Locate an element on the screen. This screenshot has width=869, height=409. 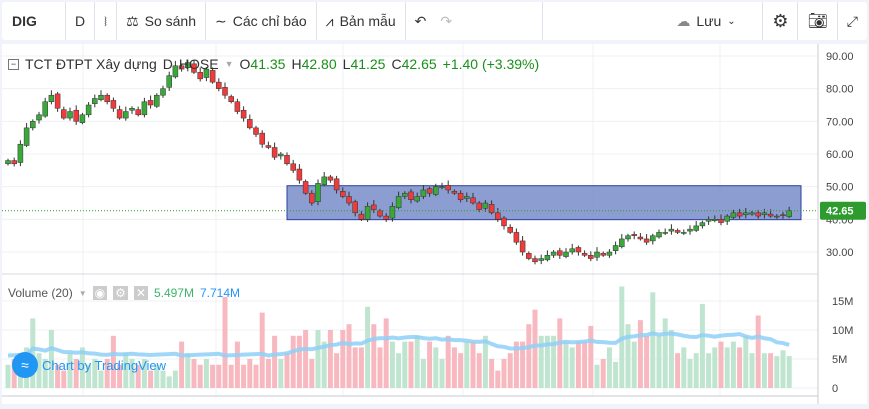
close-icon: ✕ is located at coordinates (140, 293).